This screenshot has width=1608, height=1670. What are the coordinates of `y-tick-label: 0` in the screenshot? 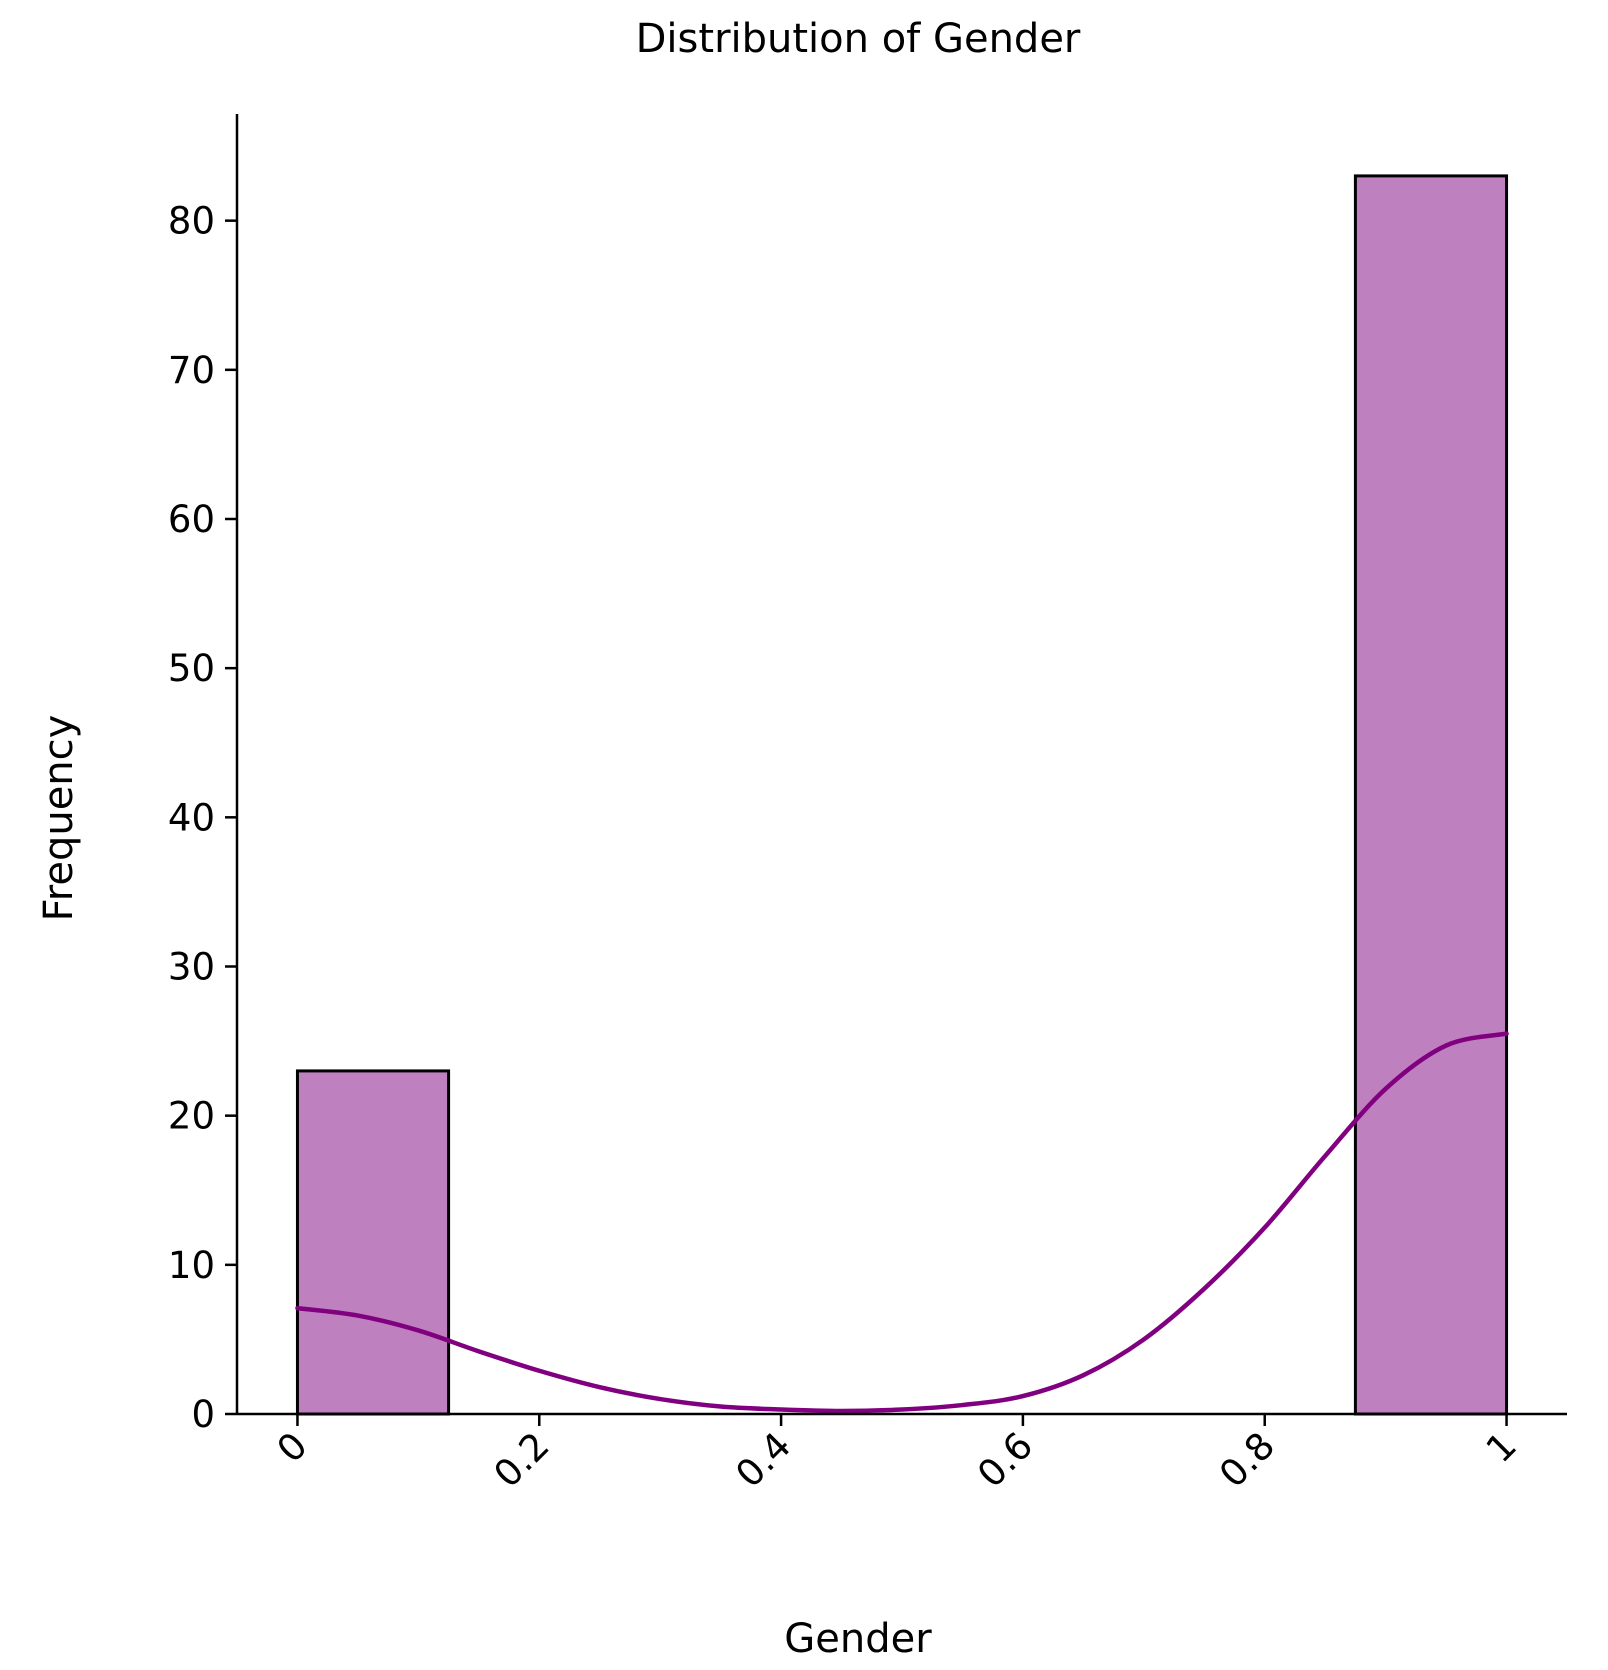 It's located at (203, 1414).